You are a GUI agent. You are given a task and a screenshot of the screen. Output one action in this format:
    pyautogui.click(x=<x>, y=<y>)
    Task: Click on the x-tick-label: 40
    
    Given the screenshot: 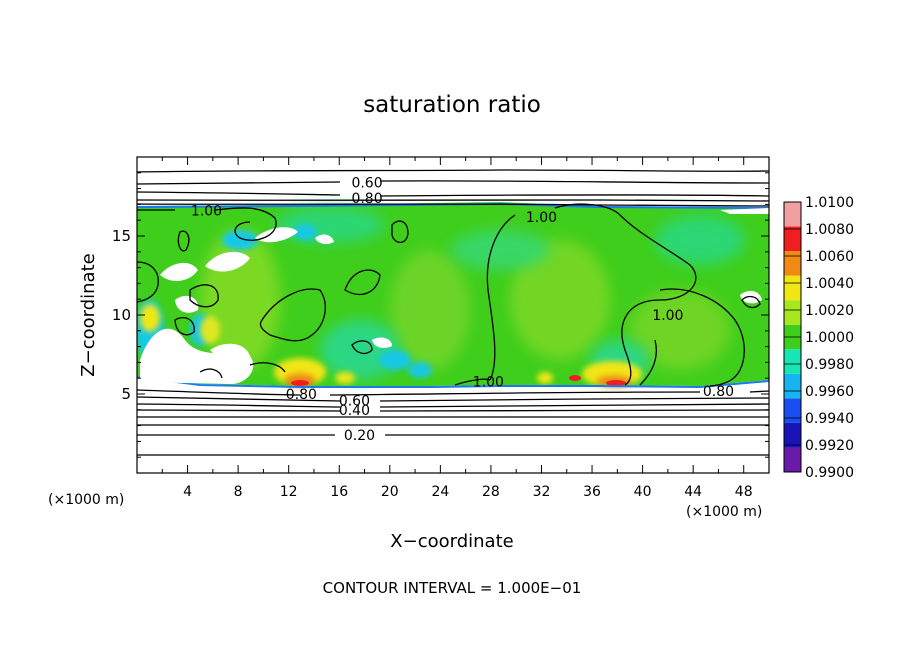 What is the action you would take?
    pyautogui.click(x=643, y=492)
    